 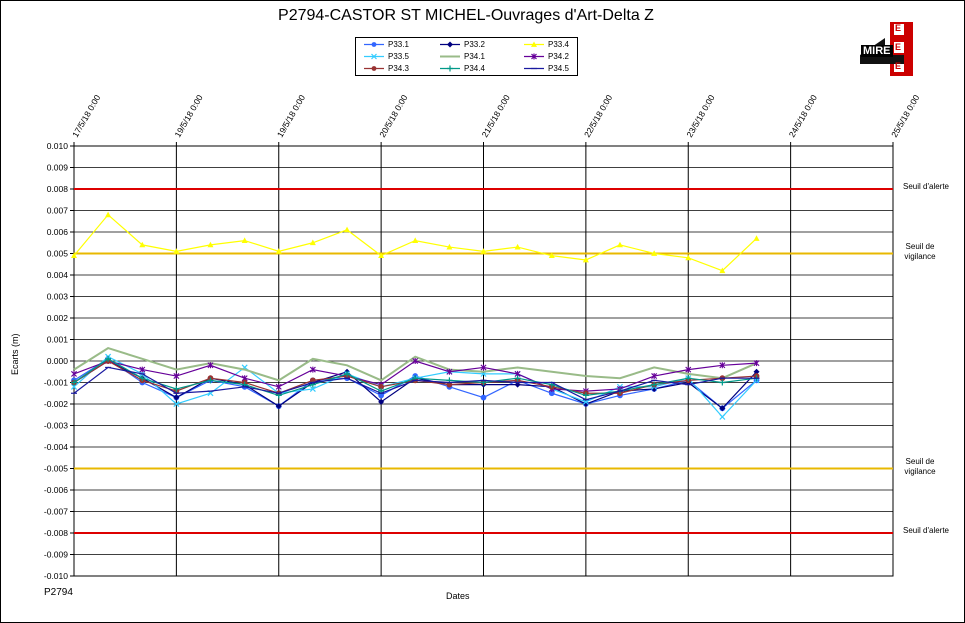 What do you see at coordinates (56, 555) in the screenshot?
I see `y-tick-label: -0.009` at bounding box center [56, 555].